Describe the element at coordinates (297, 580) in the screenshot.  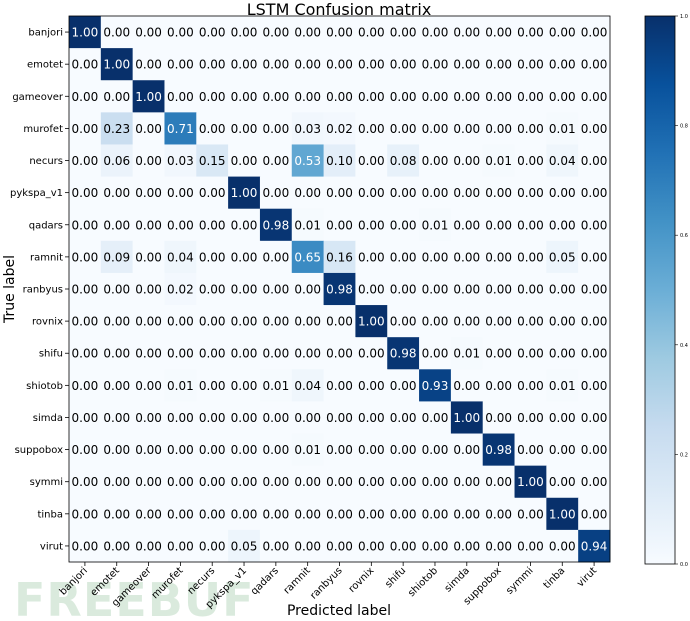
I see `x-tick-label: ramnit` at that location.